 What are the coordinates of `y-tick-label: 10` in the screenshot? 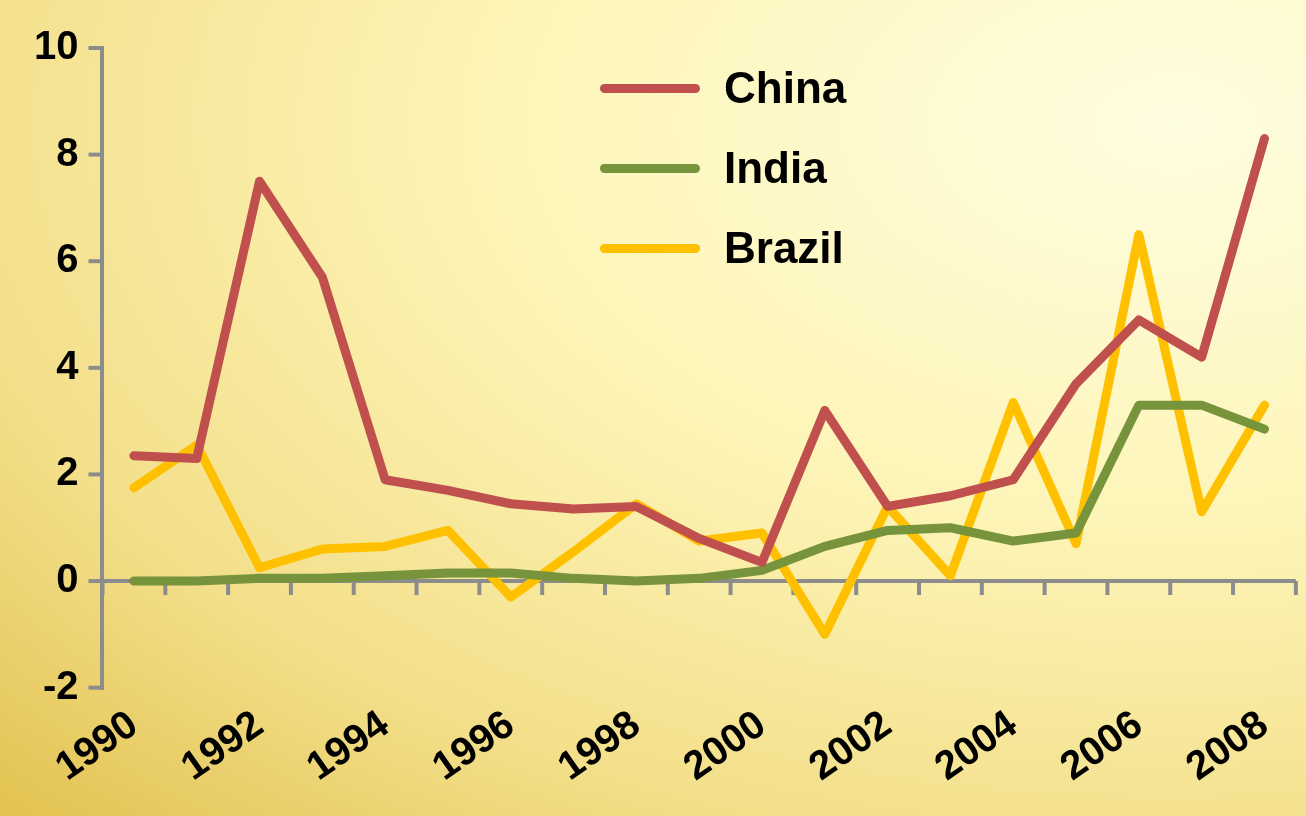 It's located at (56, 45).